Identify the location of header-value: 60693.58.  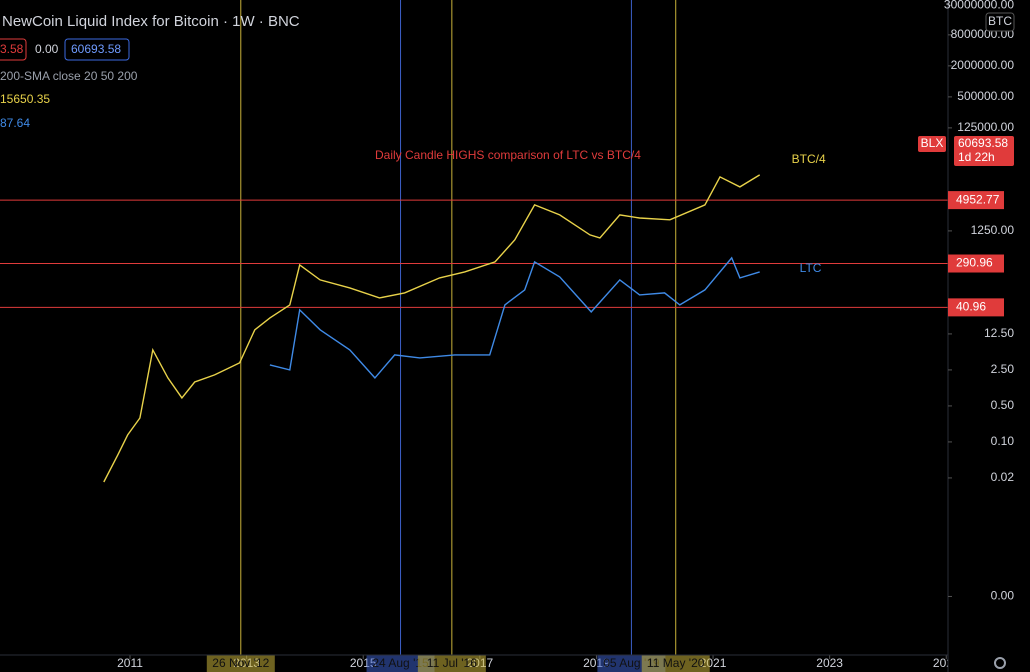
(96, 49).